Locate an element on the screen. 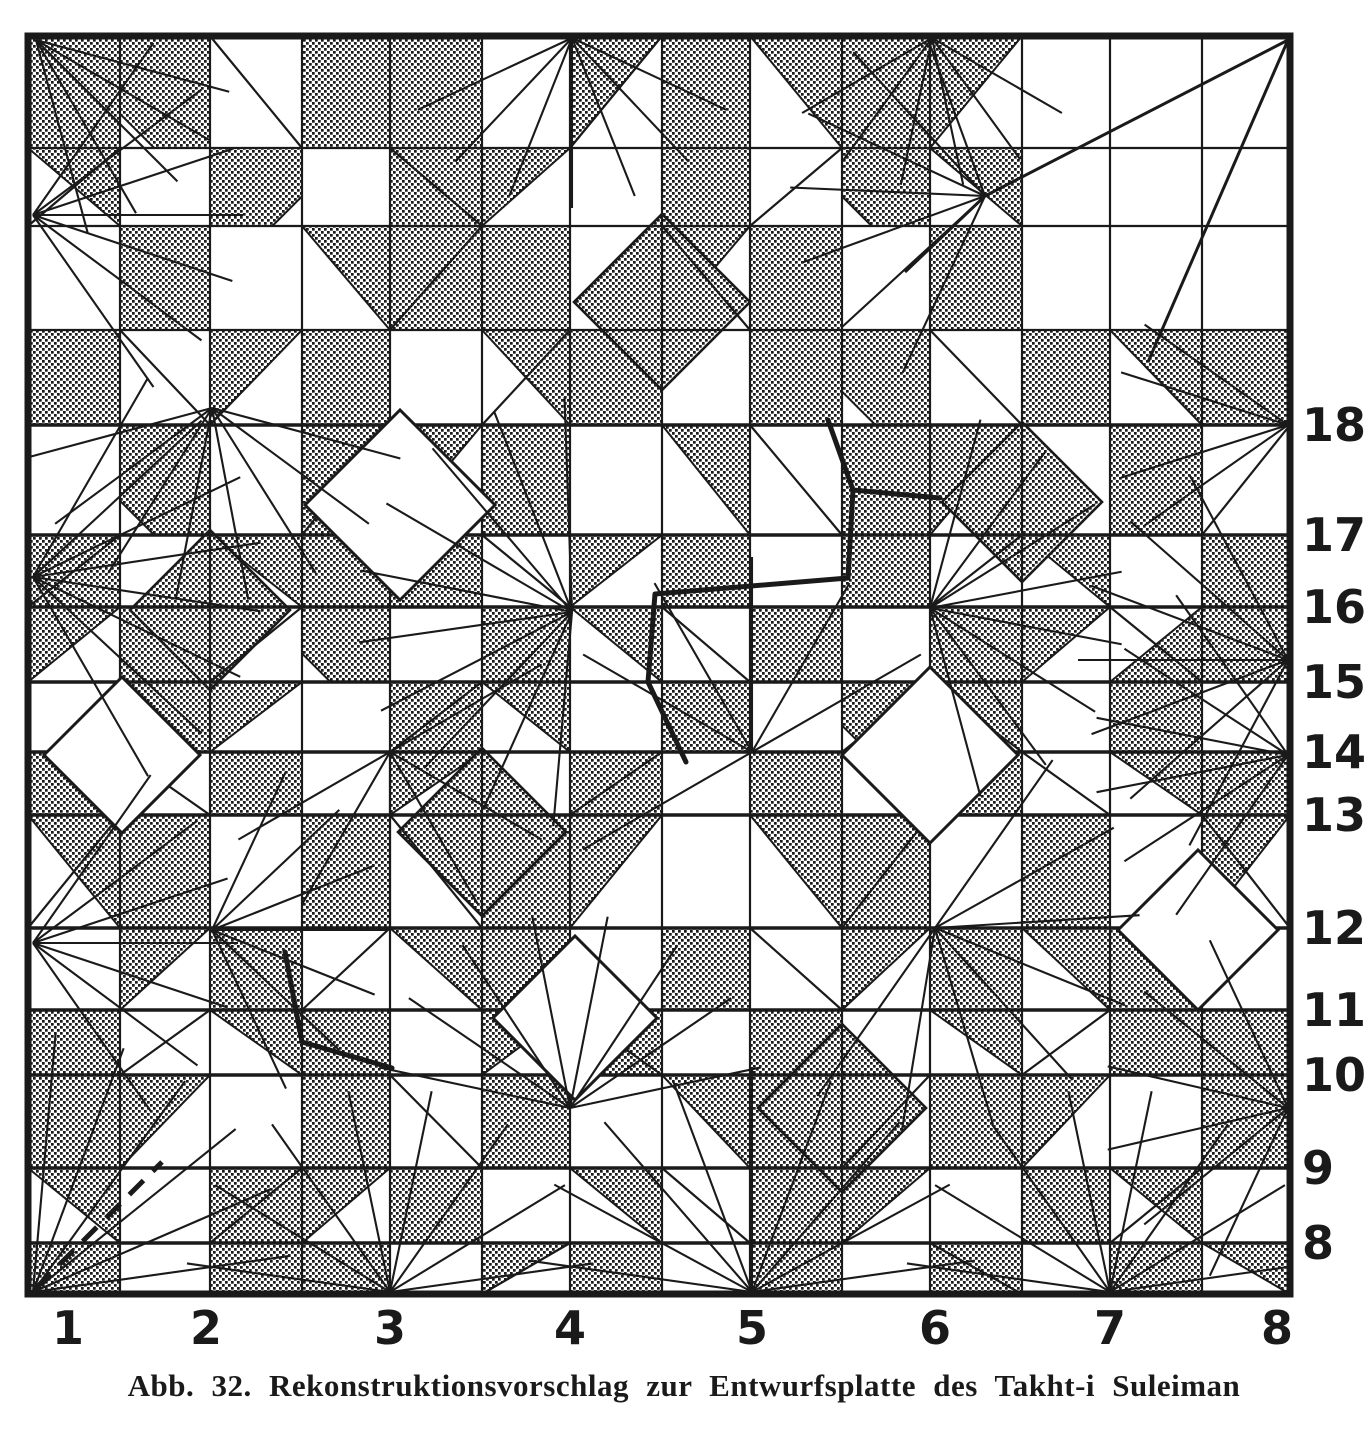 The width and height of the screenshot is (1368, 1435). bottom-axis-label: 3 is located at coordinates (390, 1328).